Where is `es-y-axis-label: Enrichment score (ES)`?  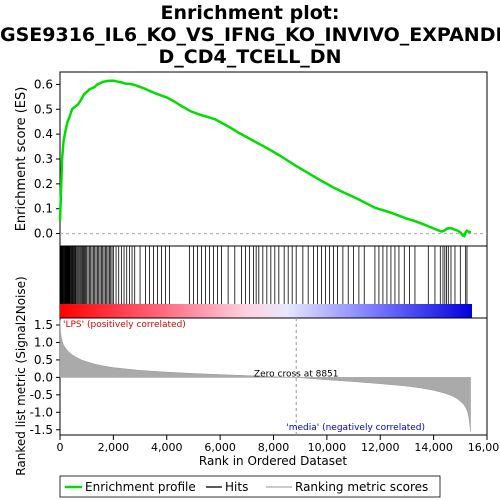 es-y-axis-label: Enrichment score (ES) is located at coordinates (21, 159).